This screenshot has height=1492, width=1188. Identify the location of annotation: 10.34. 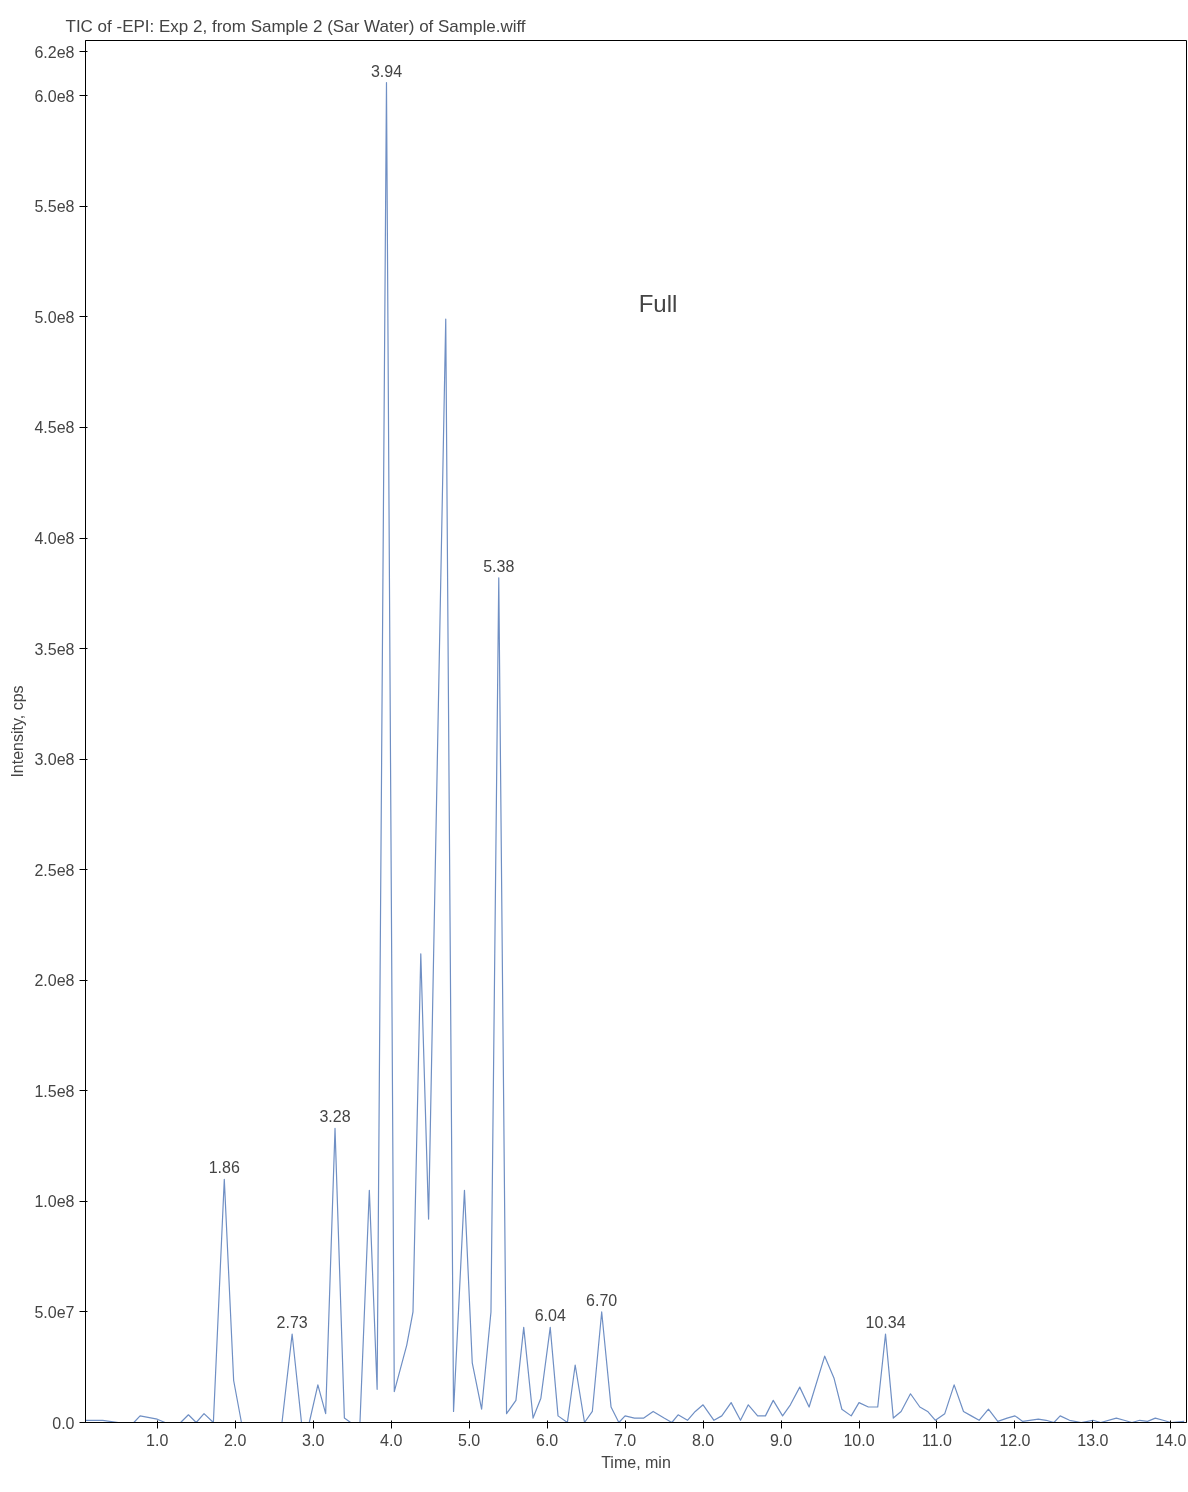
(885, 1323).